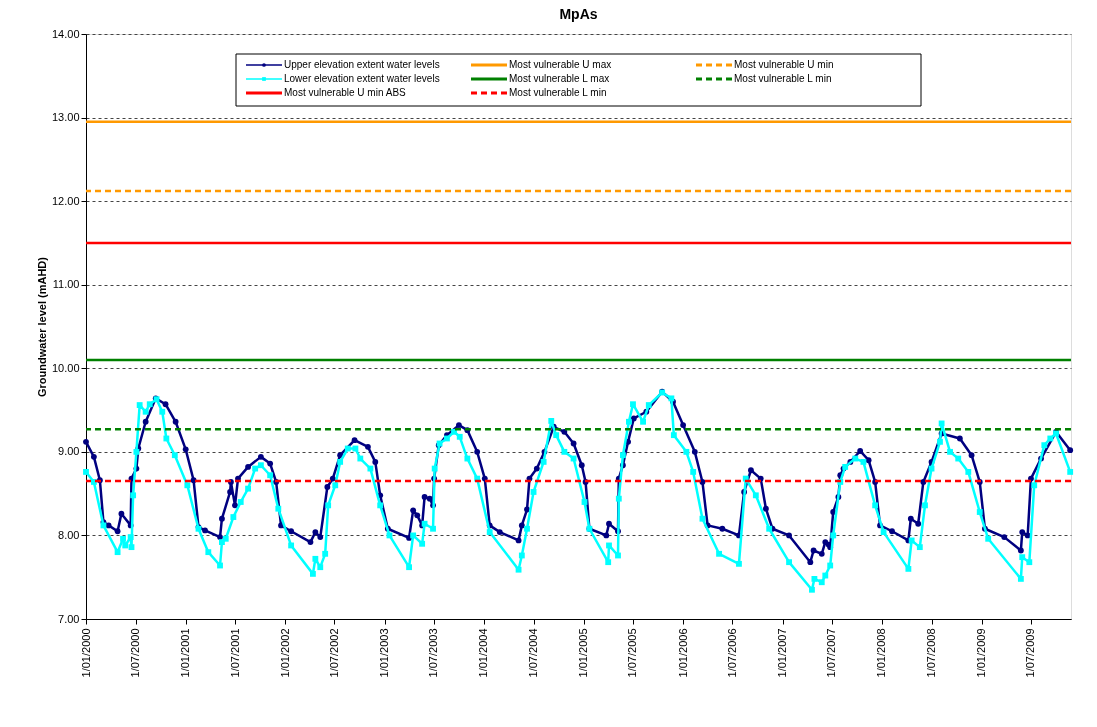 Image resolution: width=1097 pixels, height=727 pixels. I want to click on y-tick-label: 7.00, so click(69, 618).